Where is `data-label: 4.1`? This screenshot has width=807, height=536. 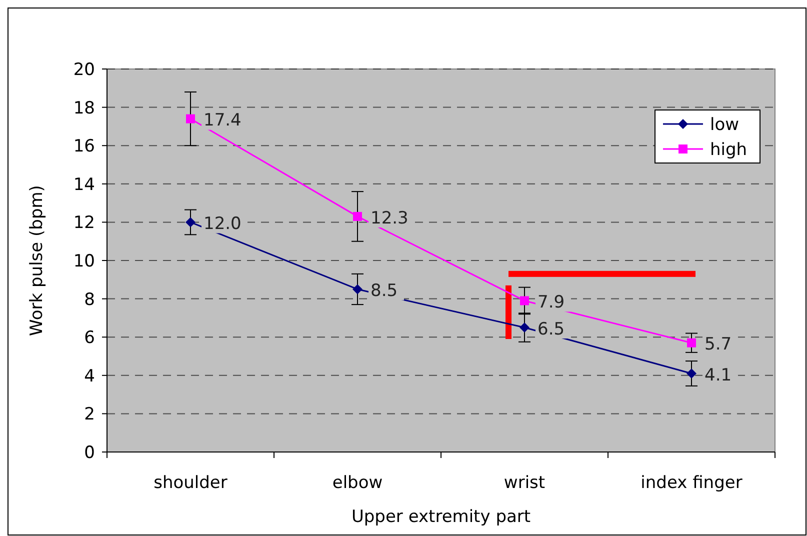 data-label: 4.1 is located at coordinates (718, 375).